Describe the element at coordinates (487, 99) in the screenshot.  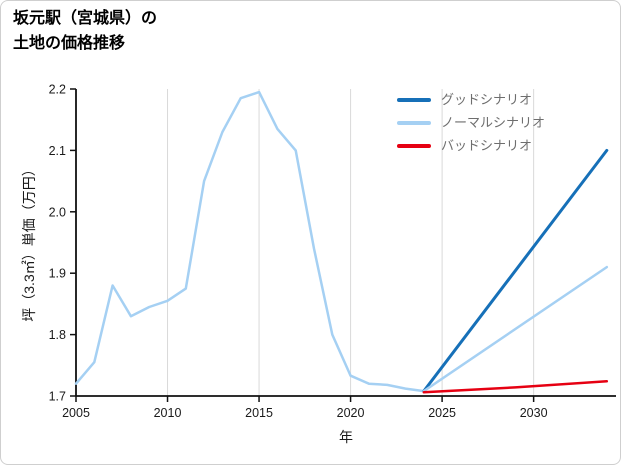
I see `legend-label-good: グッドシナリオ` at that location.